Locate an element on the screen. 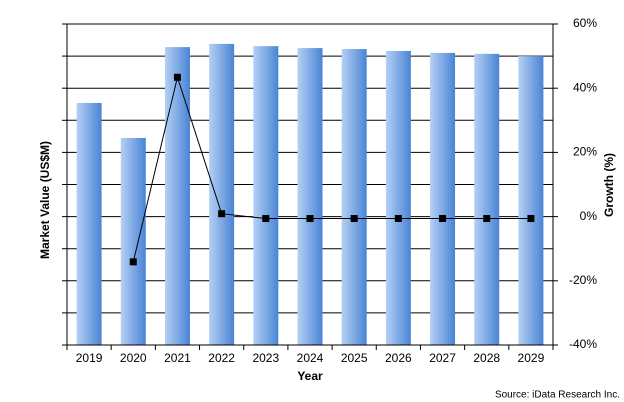 The height and width of the screenshot is (402, 624). x-tick-label: 2029 is located at coordinates (531, 358).